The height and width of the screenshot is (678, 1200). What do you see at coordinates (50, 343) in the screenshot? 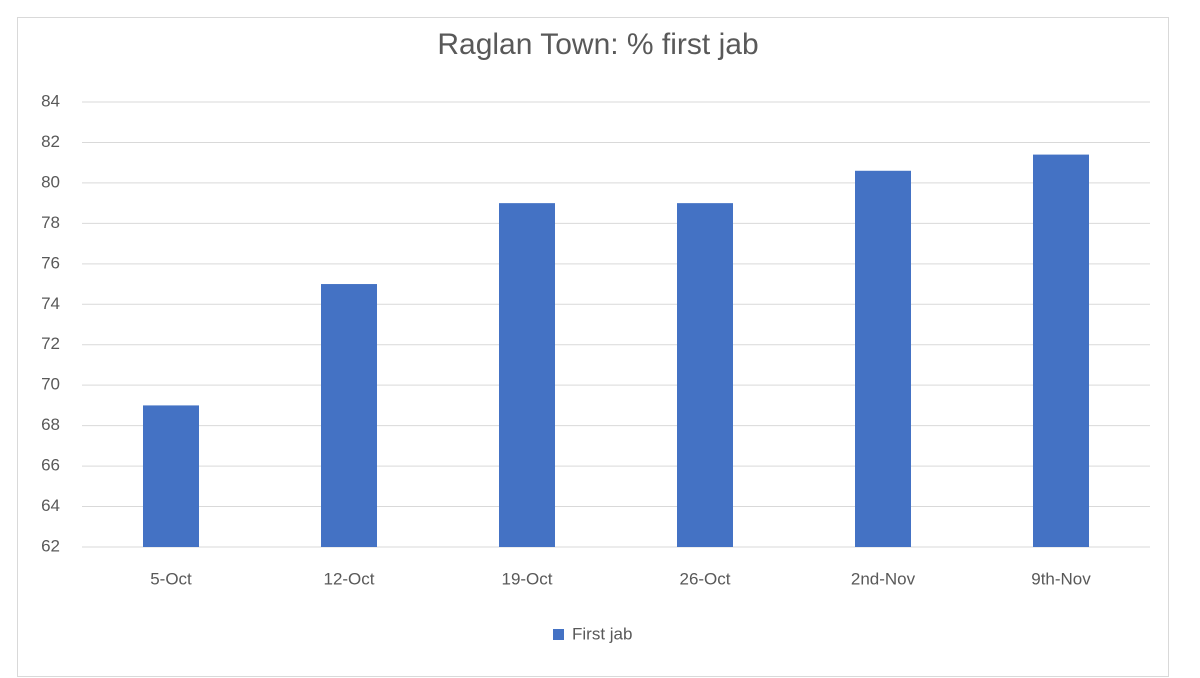
I see `y-tick-label: 72` at bounding box center [50, 343].